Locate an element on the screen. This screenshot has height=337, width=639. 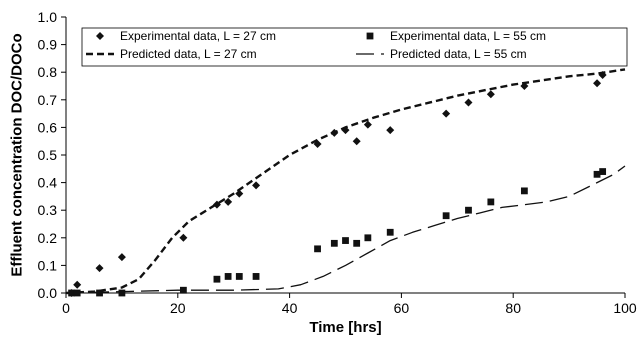
x-tick-label: 20 is located at coordinates (178, 308).